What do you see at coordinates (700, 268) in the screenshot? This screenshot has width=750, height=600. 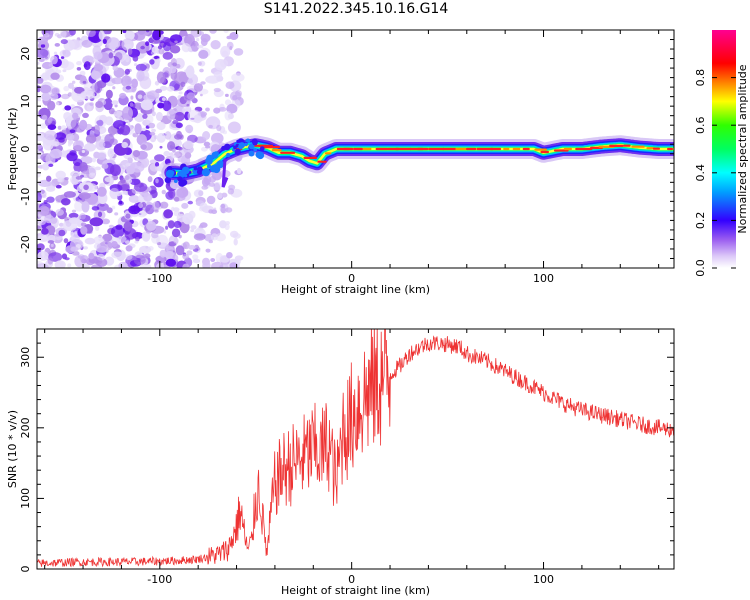 I see `colorbar-tick-label: 0.0` at bounding box center [700, 268].